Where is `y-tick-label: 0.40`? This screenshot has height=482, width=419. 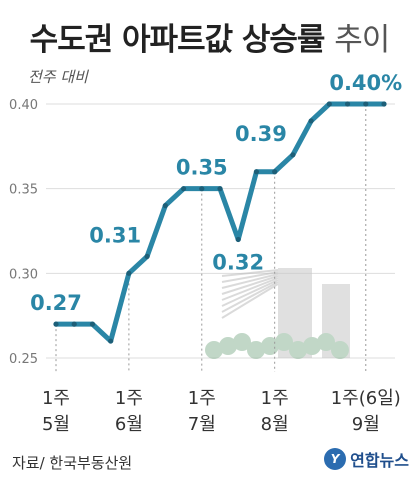 y-tick-label: 0.40 is located at coordinates (23, 105).